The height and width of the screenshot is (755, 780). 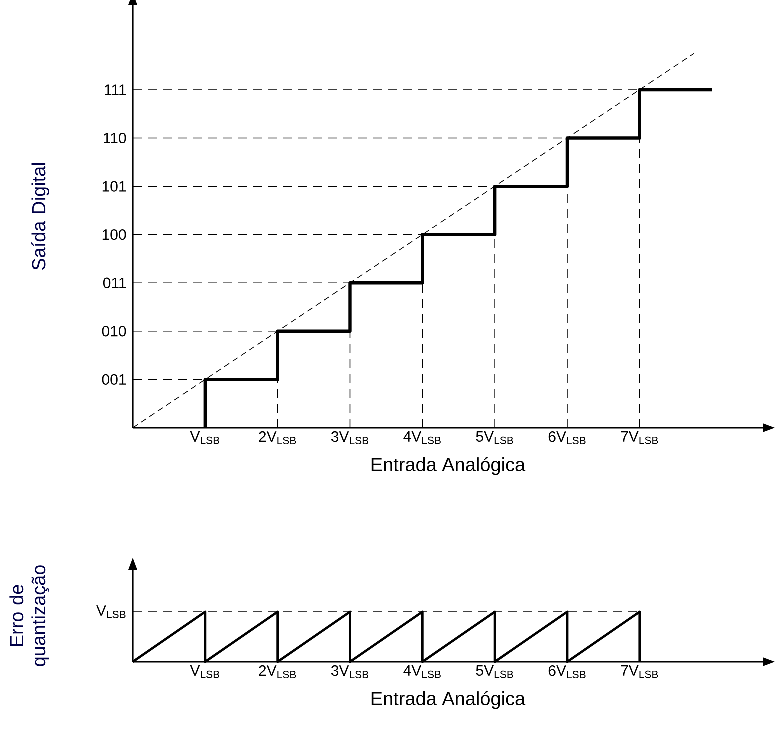 I want to click on text: 010, so click(x=114, y=331).